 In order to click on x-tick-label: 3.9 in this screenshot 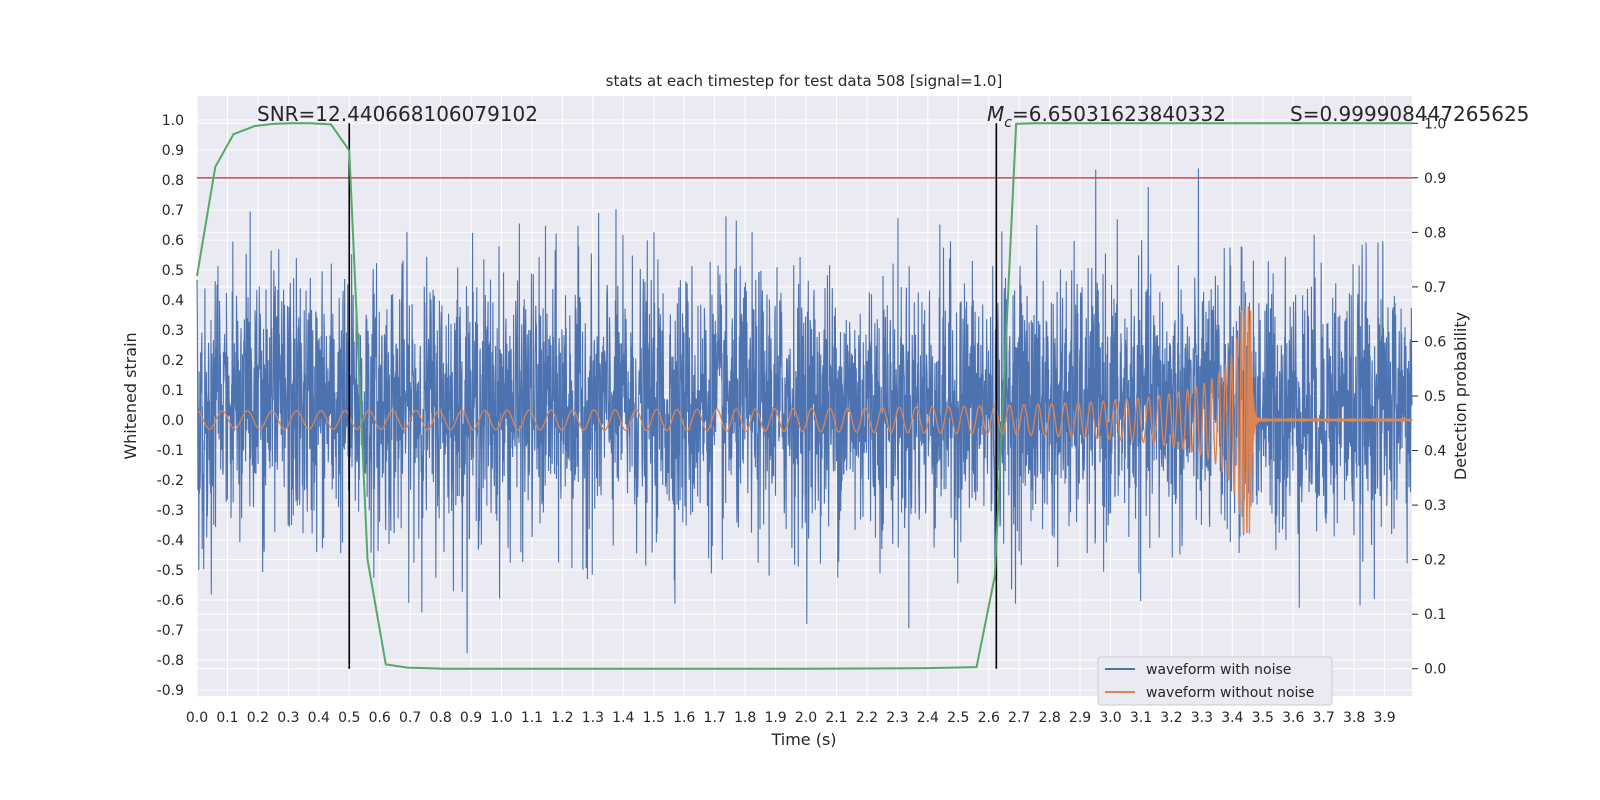, I will do `click(1384, 718)`.